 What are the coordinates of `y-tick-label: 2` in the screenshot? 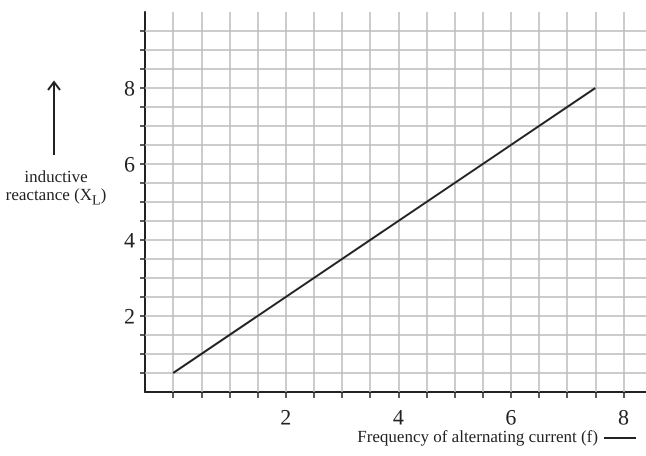 It's located at (129, 316).